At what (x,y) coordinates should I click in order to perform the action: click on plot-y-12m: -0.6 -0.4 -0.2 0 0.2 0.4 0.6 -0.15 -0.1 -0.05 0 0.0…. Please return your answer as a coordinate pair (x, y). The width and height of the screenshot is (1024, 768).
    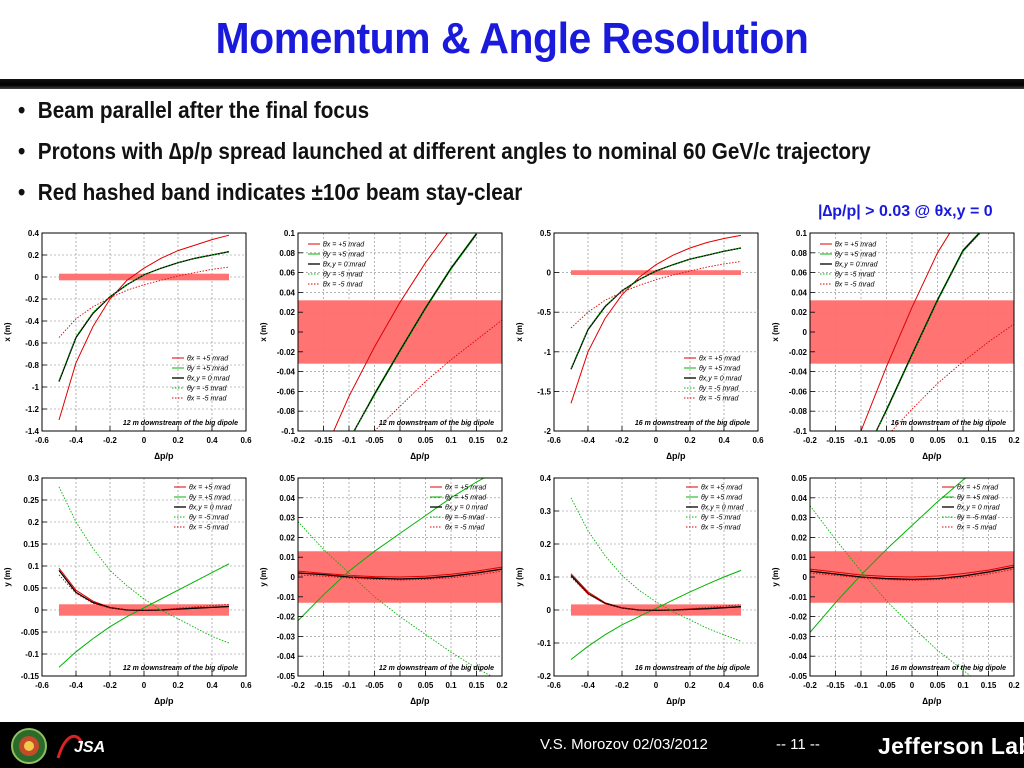
    Looking at the image, I should click on (127, 590).